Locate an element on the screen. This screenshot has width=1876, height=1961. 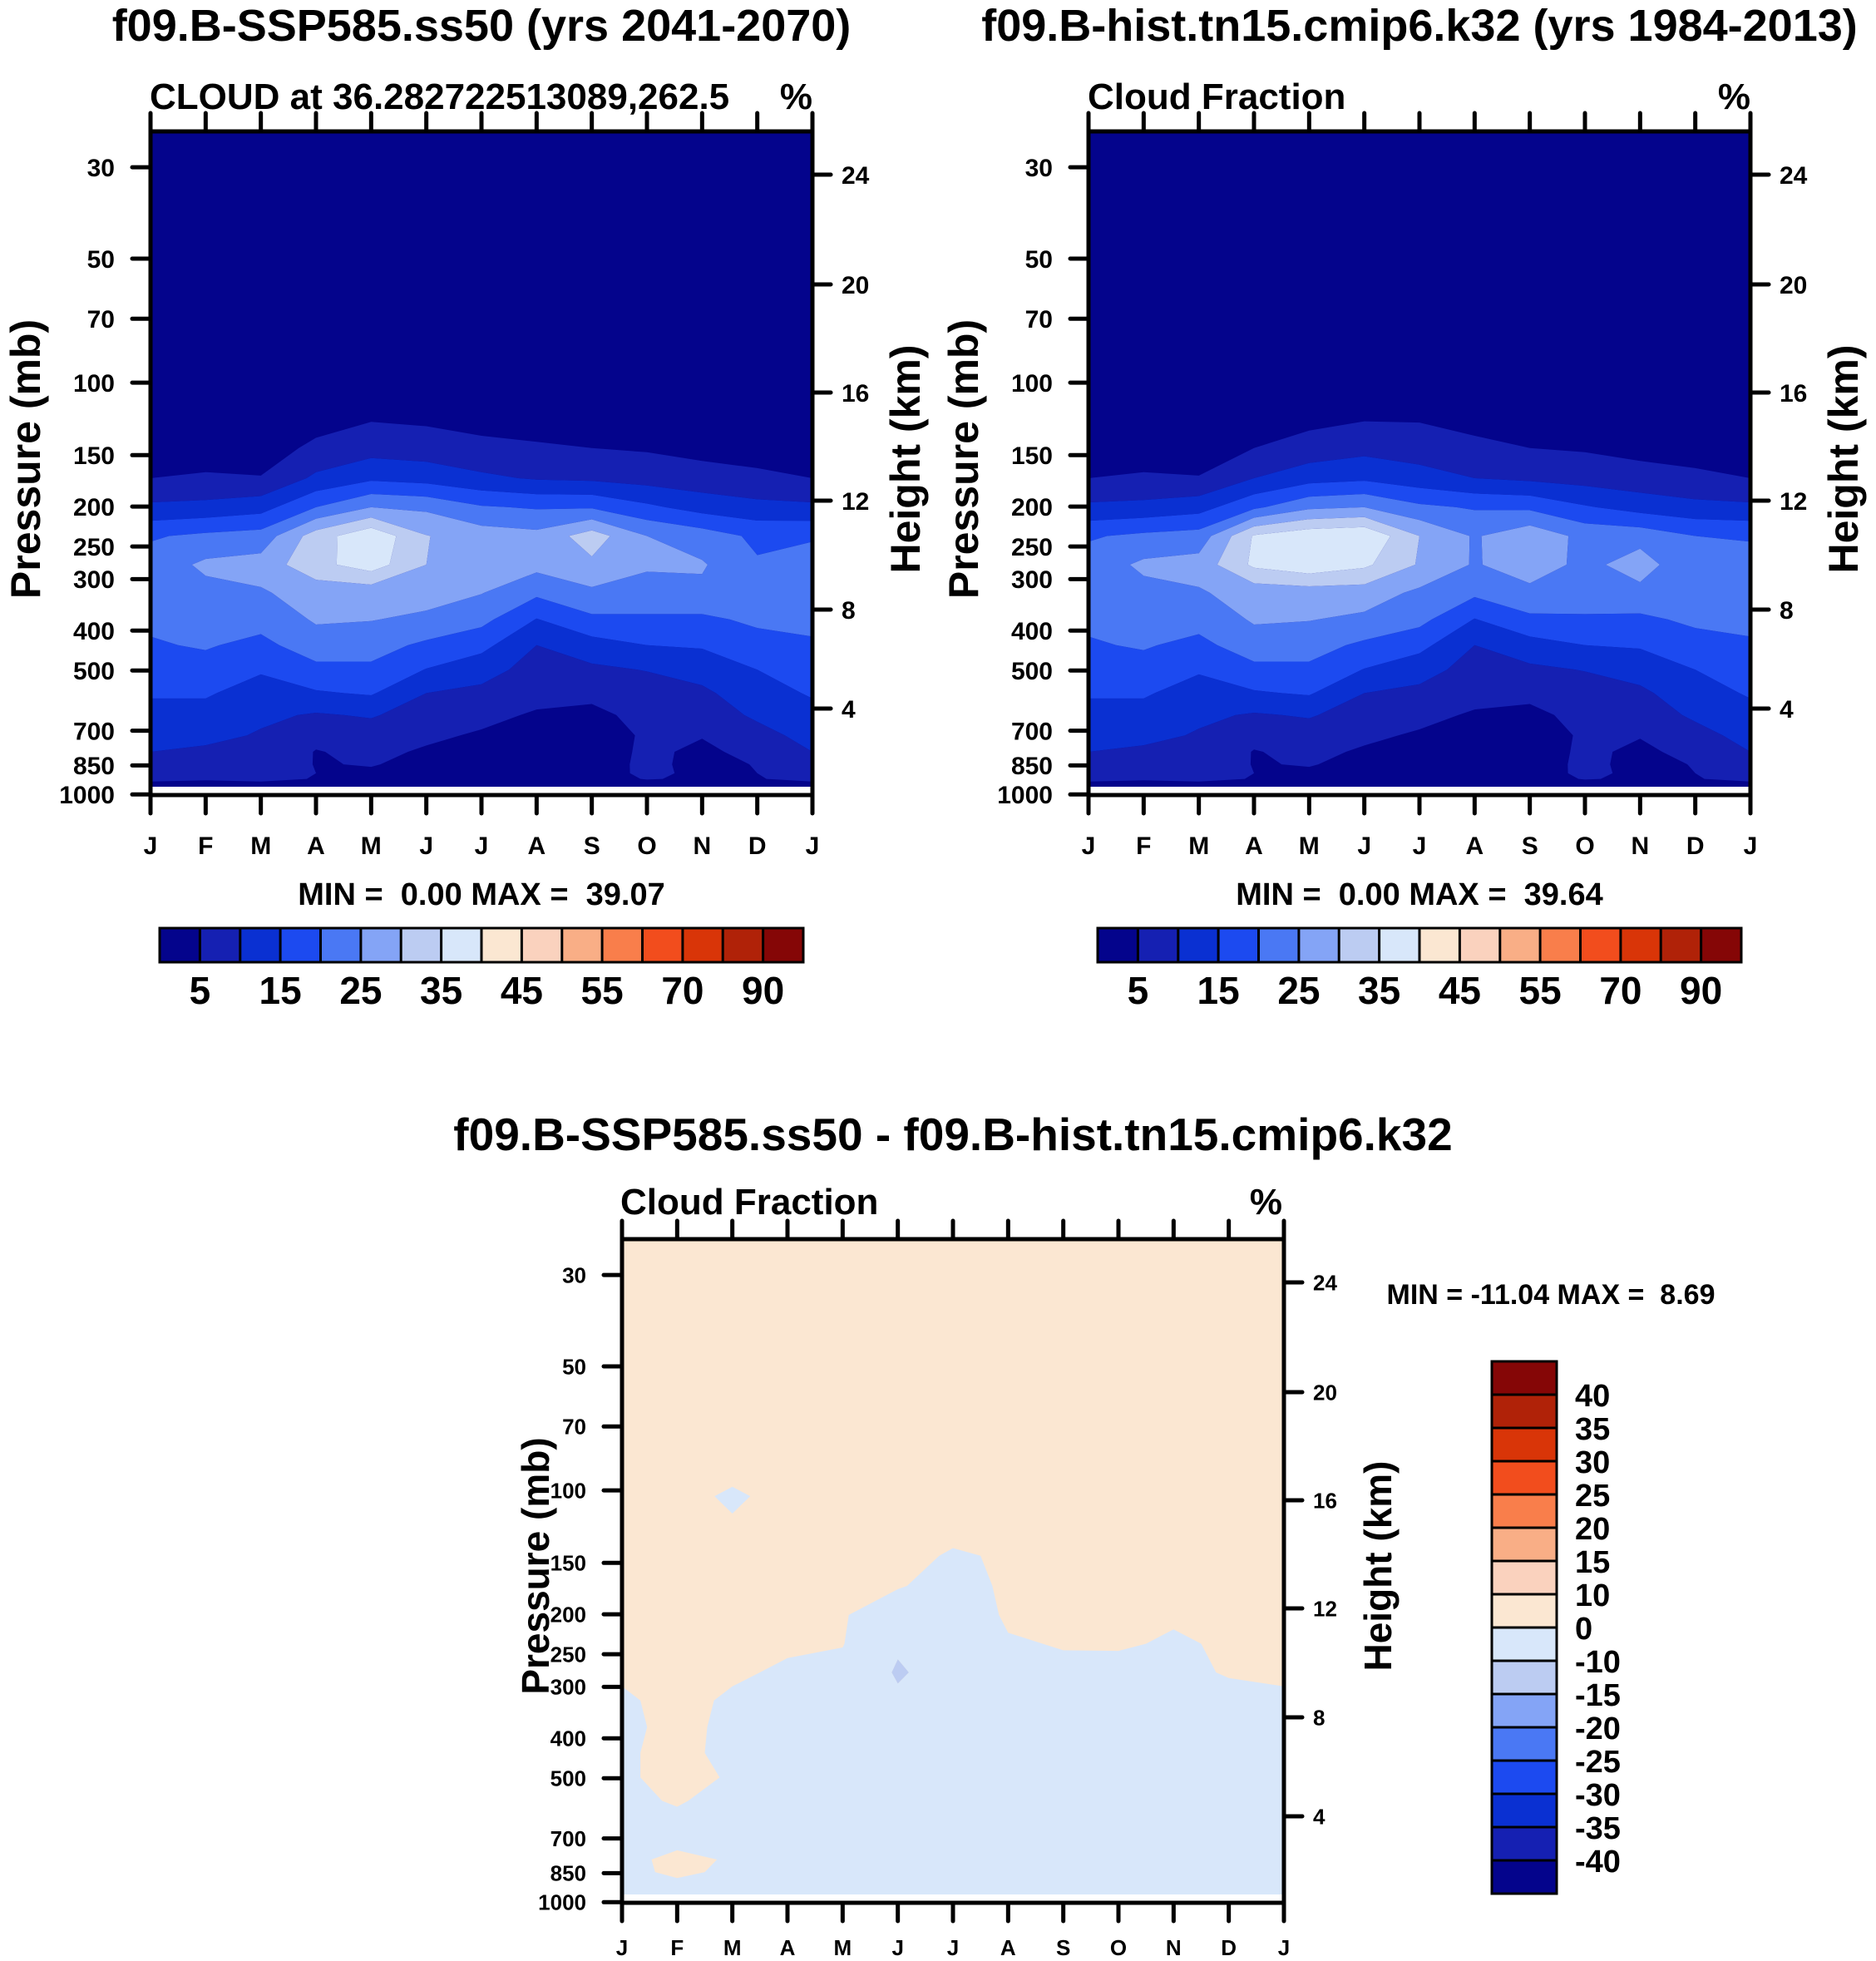
svg-text: 35 is located at coordinates (1379, 991).